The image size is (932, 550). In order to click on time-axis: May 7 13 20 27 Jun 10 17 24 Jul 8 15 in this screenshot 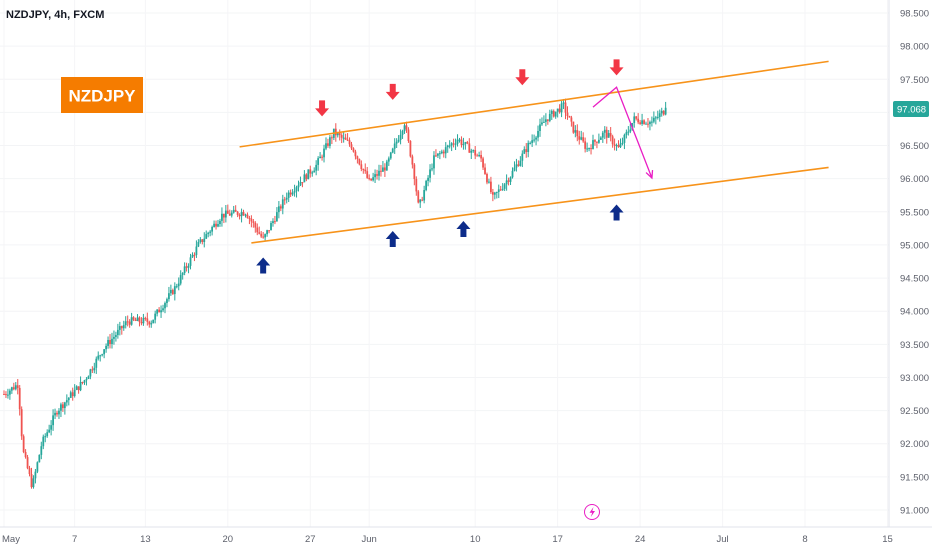, I will do `click(447, 539)`.